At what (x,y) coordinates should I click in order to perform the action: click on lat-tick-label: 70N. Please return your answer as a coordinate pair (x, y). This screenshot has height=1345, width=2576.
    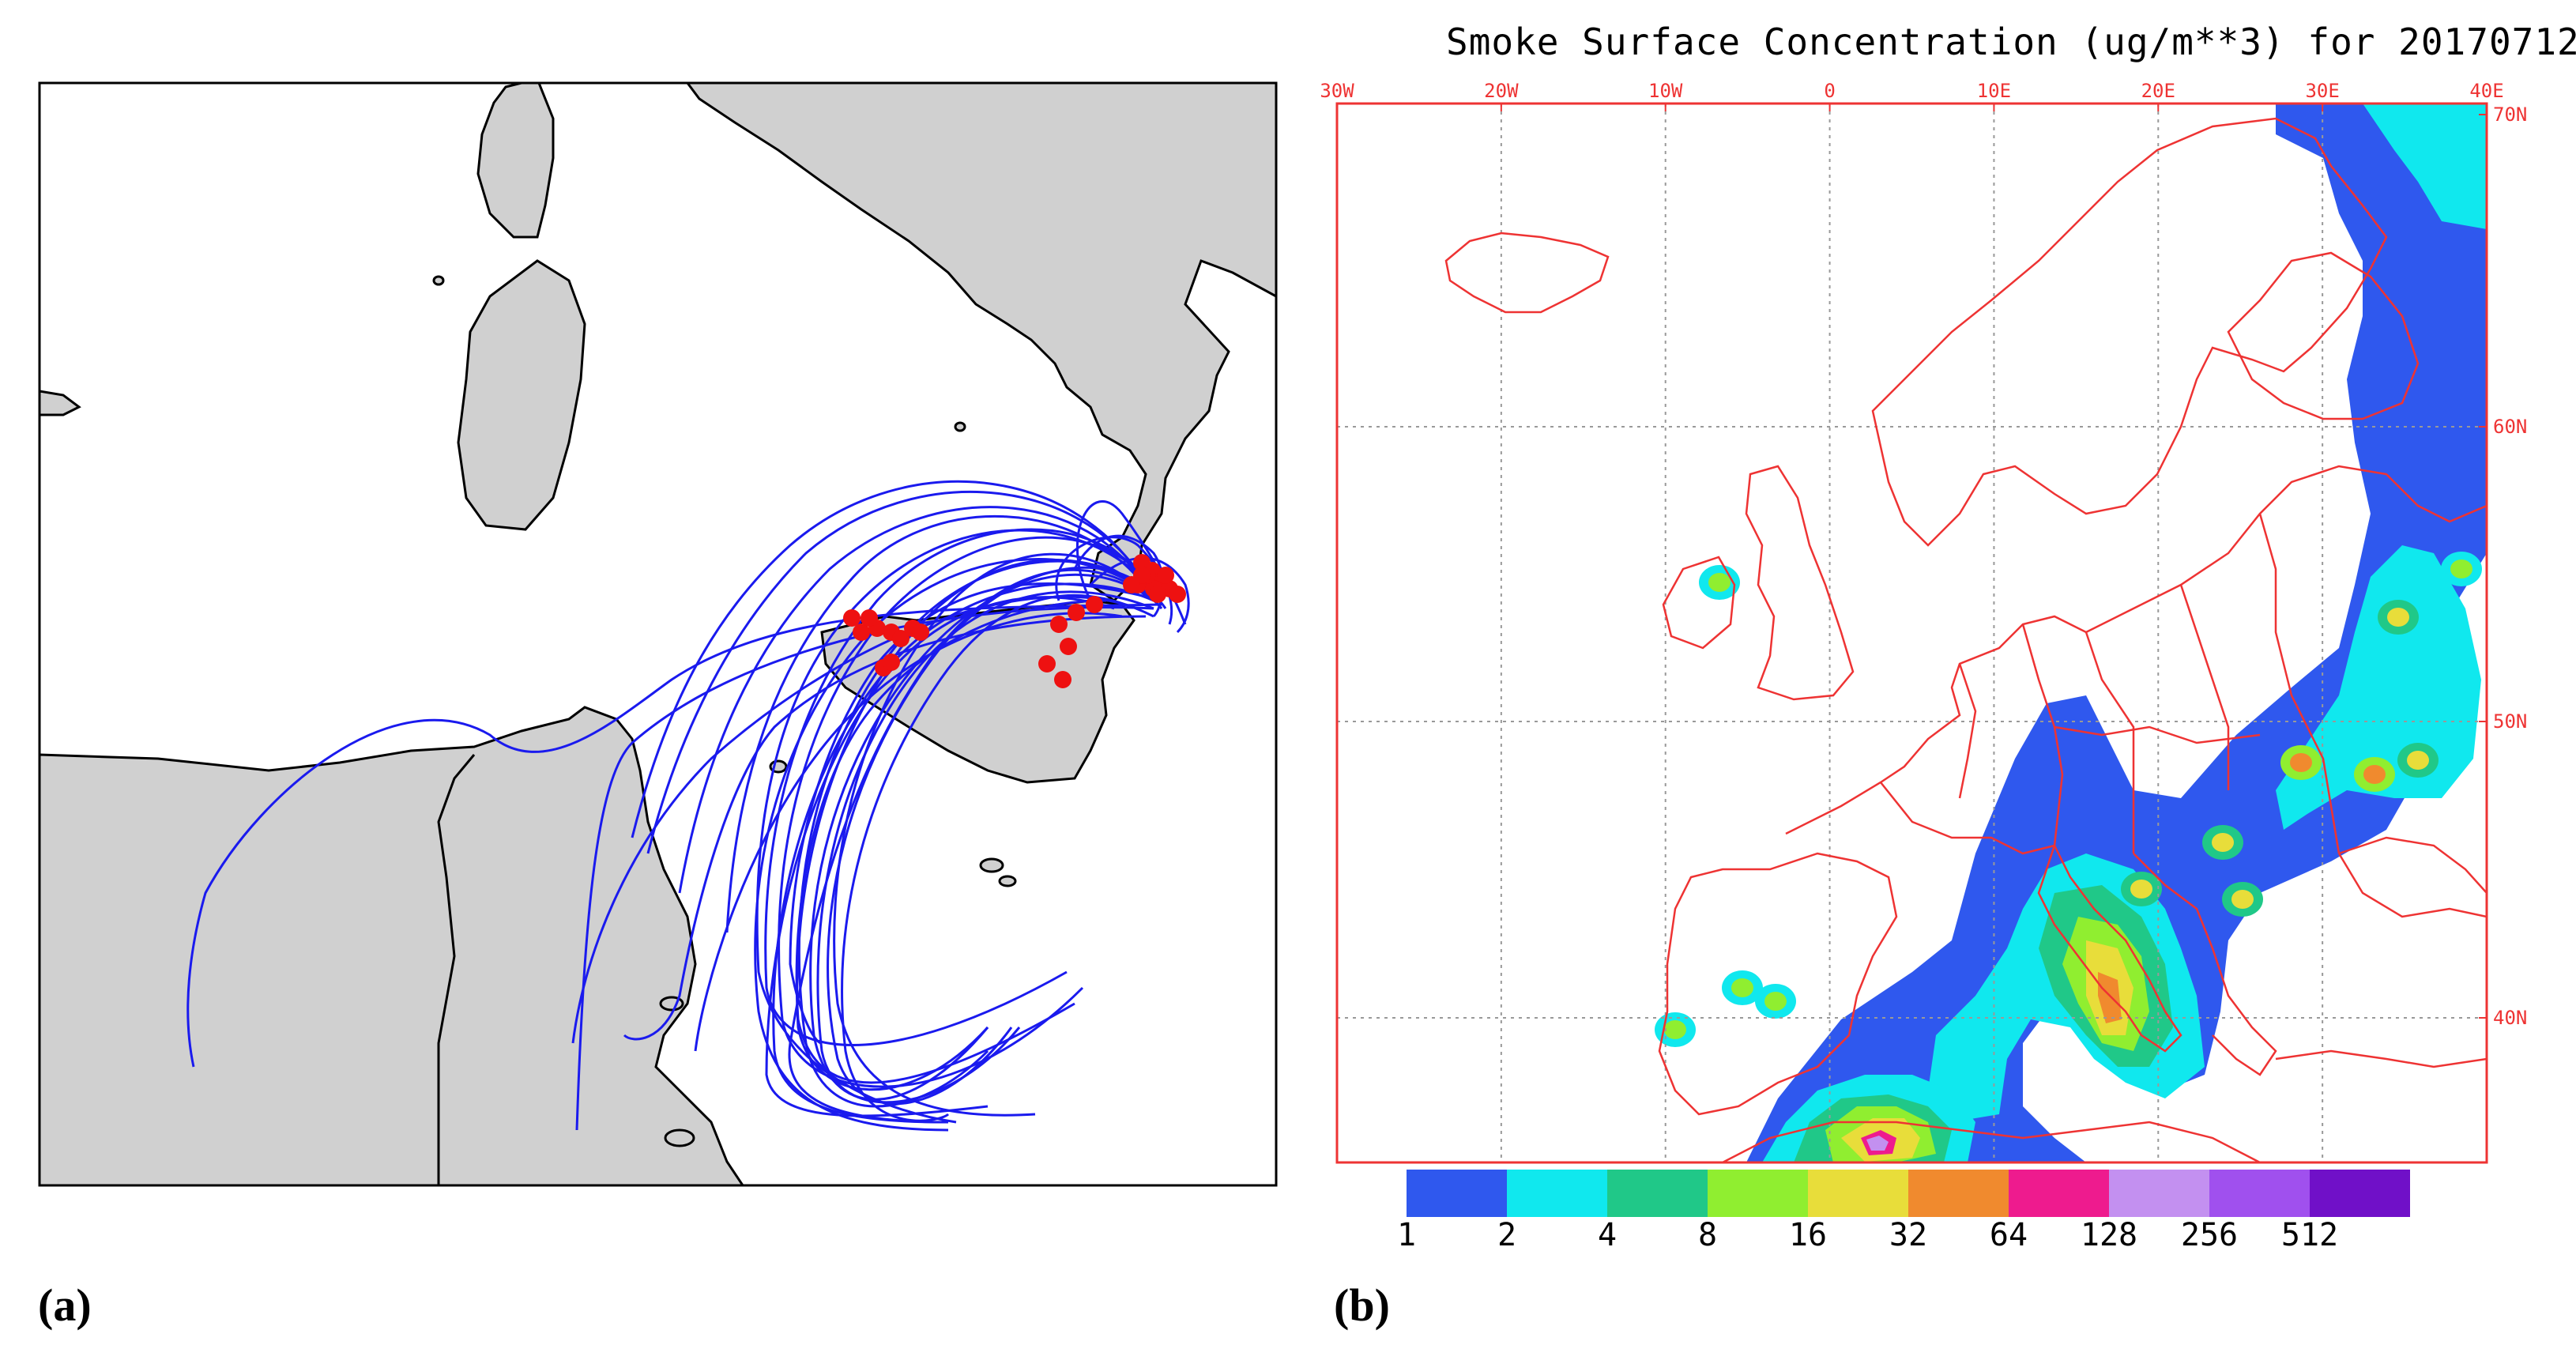
    Looking at the image, I should click on (2510, 115).